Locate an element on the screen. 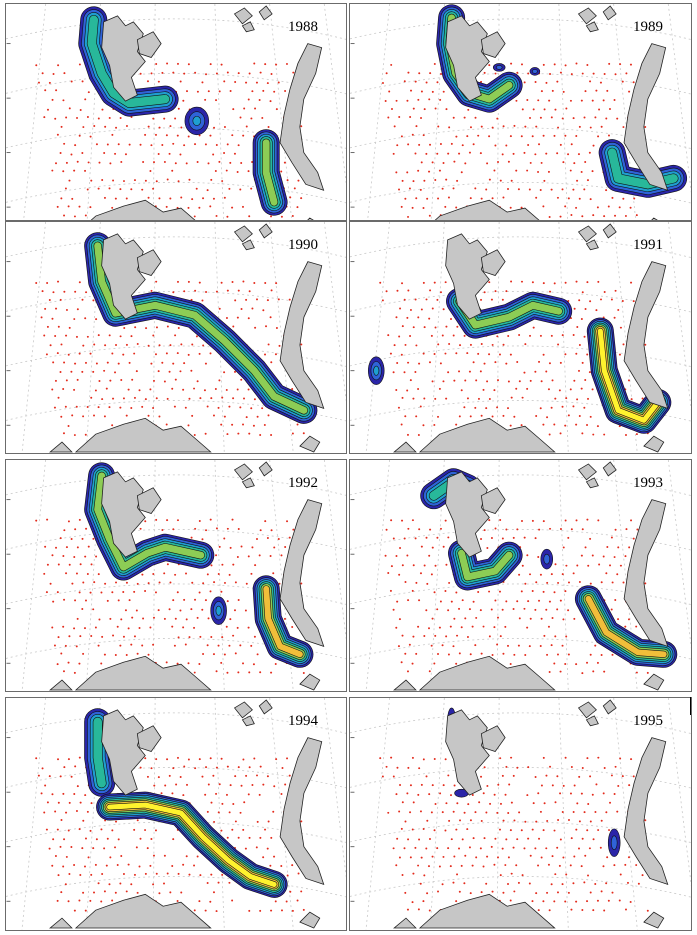 The height and width of the screenshot is (935, 697). svalbard-south-contour is located at coordinates (485, 565).